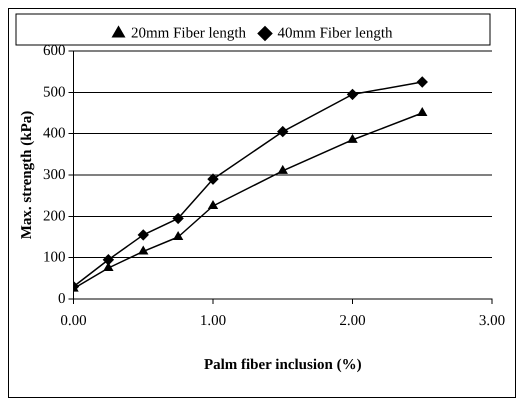 The image size is (526, 408). I want to click on y-axis-title: Max. strength (kPa), so click(26, 175).